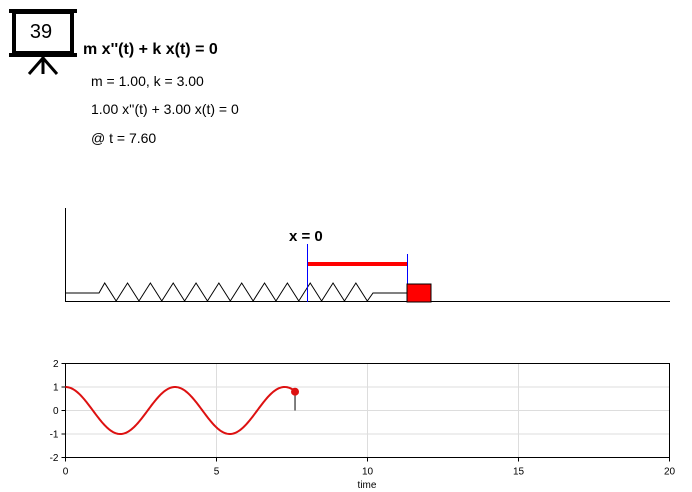 The width and height of the screenshot is (692, 492). What do you see at coordinates (56, 388) in the screenshot?
I see `y-tick-label: 1` at bounding box center [56, 388].